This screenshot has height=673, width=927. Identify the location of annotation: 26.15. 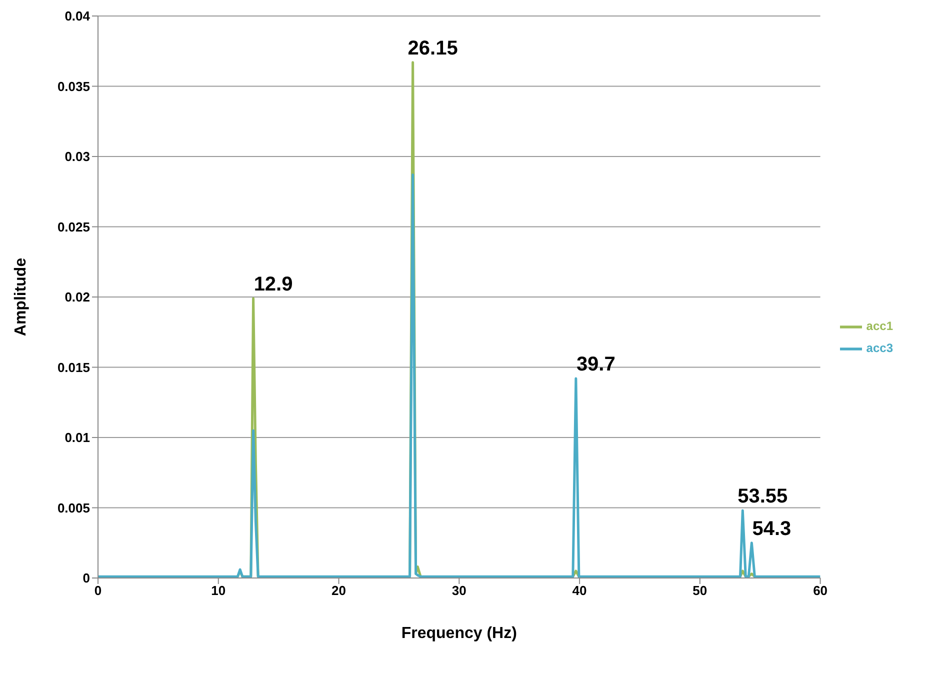
(433, 48).